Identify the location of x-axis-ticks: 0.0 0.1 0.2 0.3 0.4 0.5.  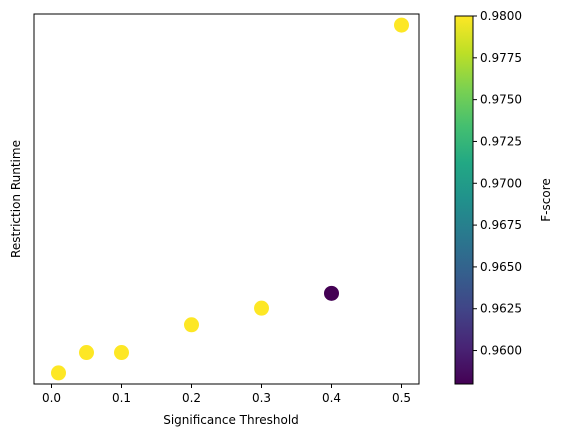
(226, 394).